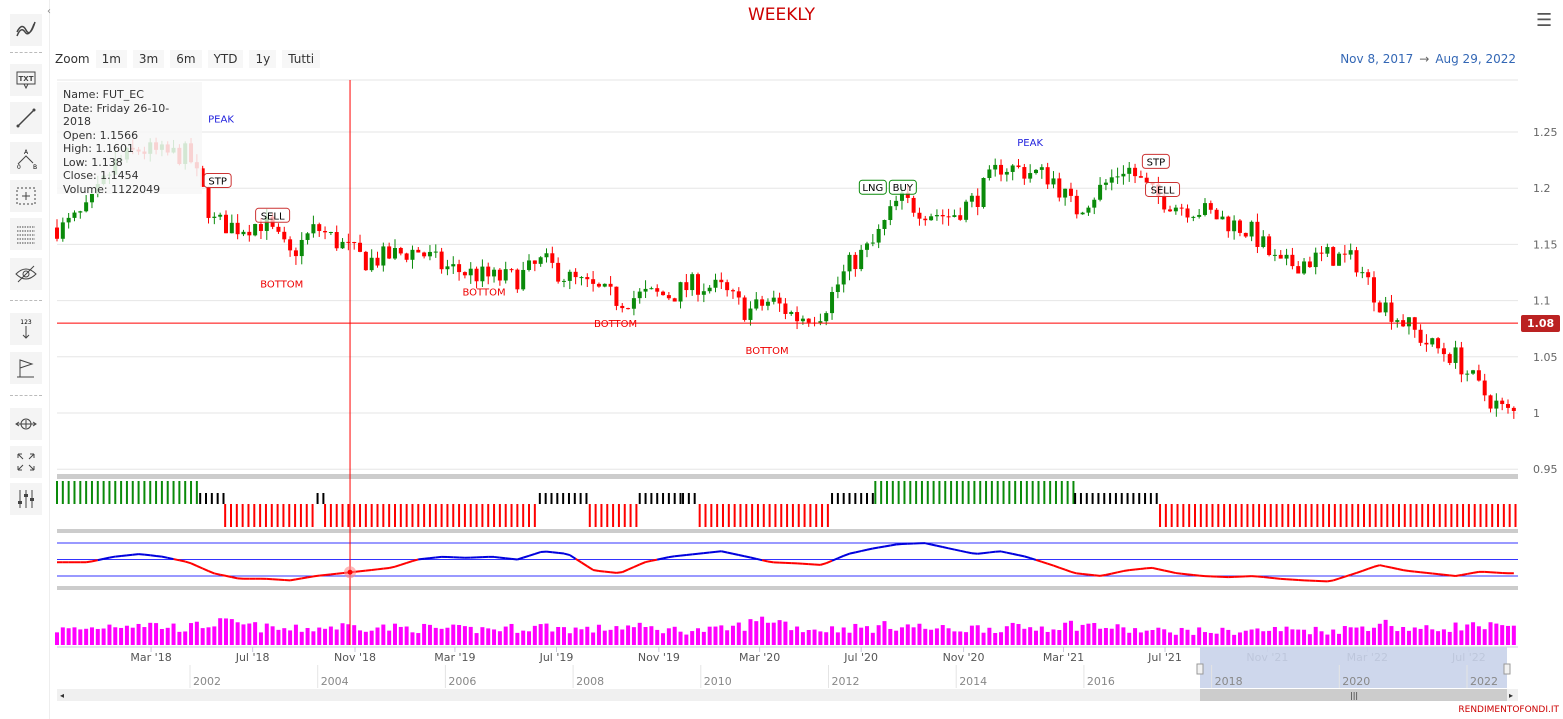  Describe the element at coordinates (1475, 59) in the screenshot. I see `range-to: Aug 29, 2022` at that location.